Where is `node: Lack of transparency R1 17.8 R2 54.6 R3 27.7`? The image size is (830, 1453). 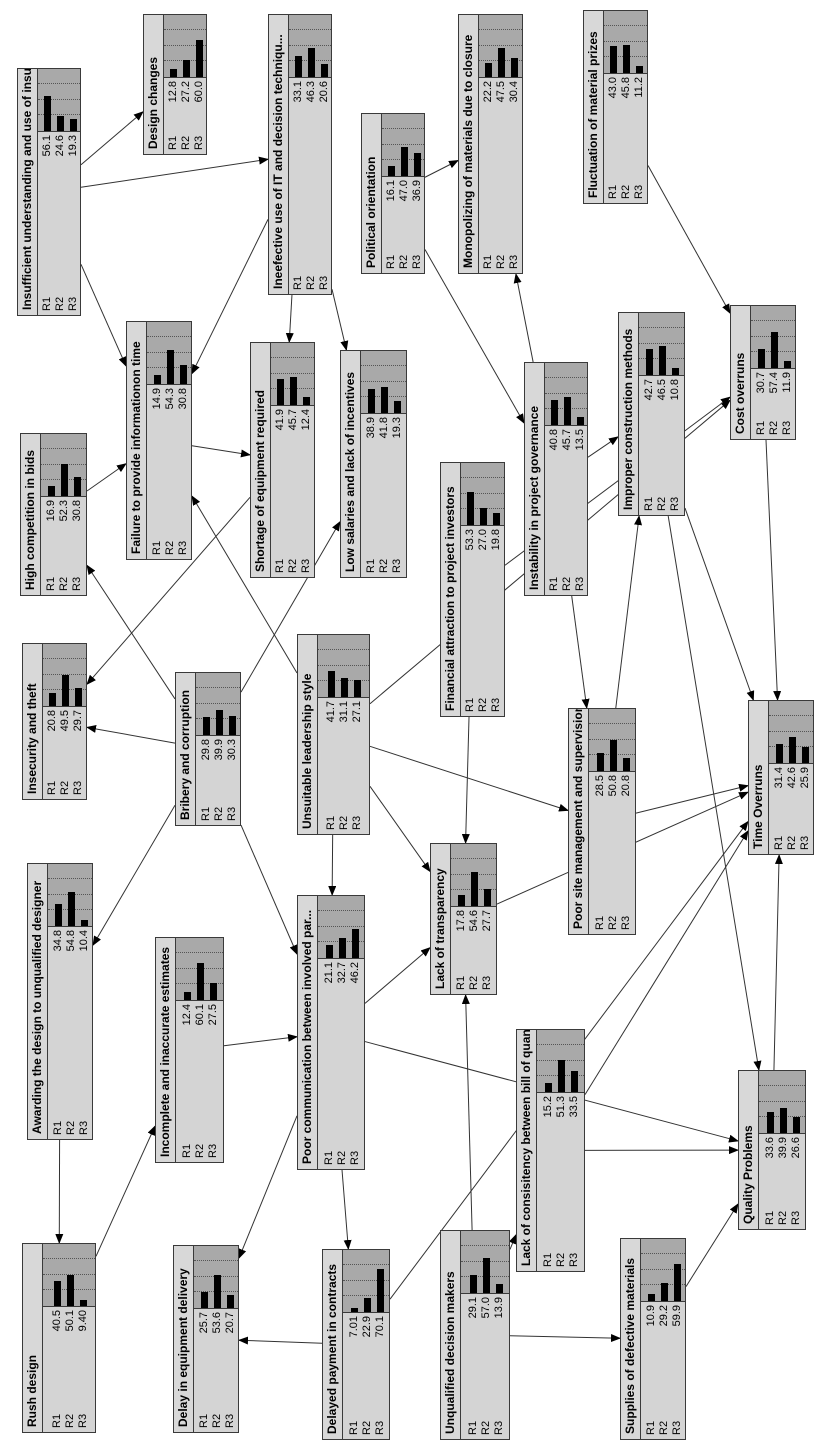 node: Lack of transparency R1 17.8 R2 54.6 R3 27.7 is located at coordinates (463, 919).